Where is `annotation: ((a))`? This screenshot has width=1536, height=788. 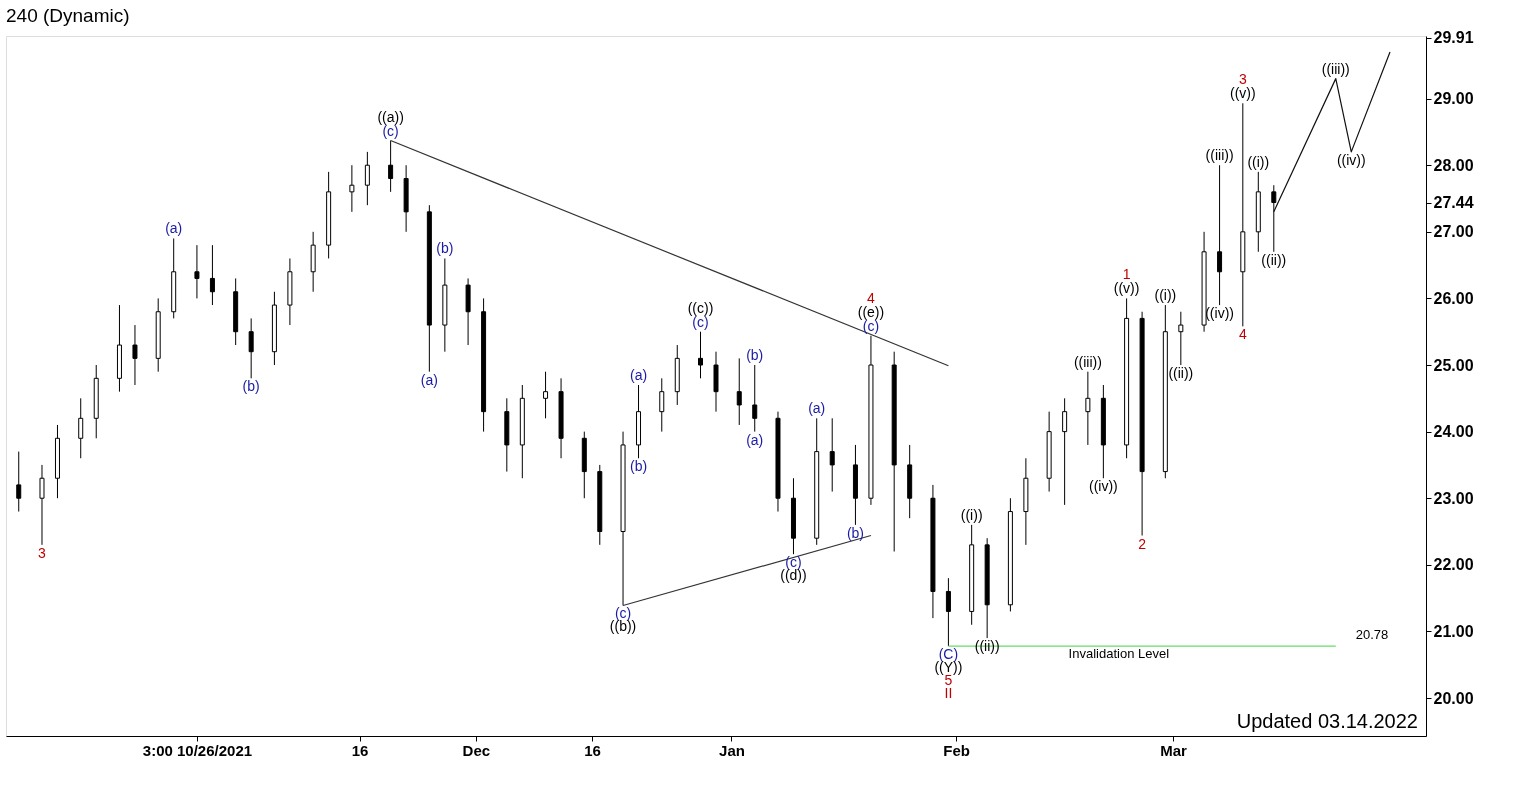 annotation: ((a)) is located at coordinates (390, 116).